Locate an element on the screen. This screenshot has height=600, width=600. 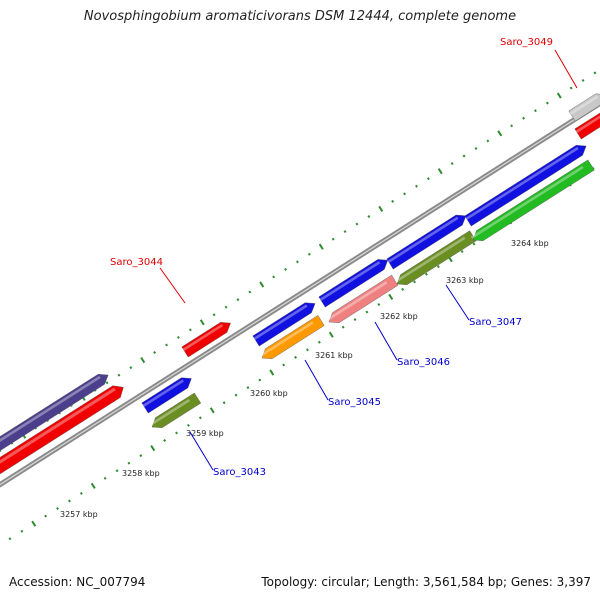
gene-saro-3043-arrow is located at coordinates (176, 410).